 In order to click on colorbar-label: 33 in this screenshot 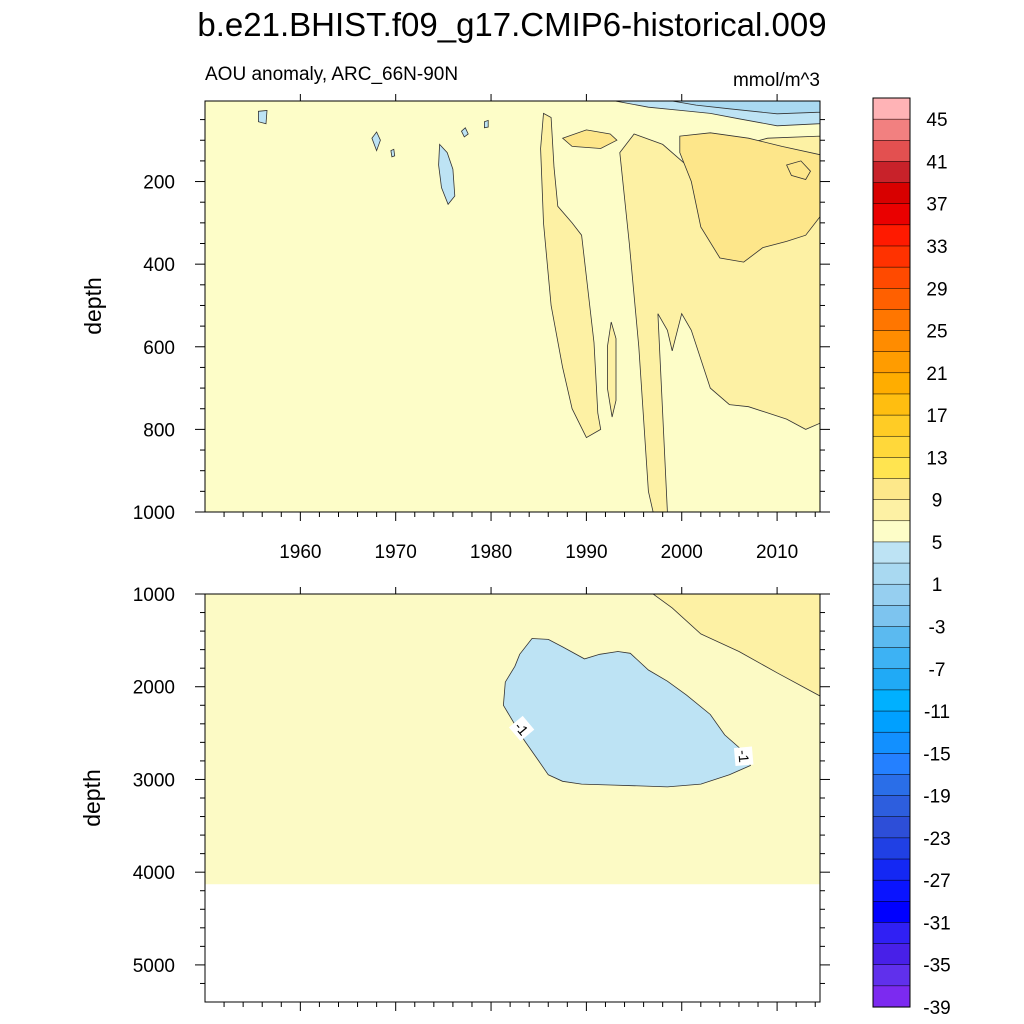, I will do `click(936, 247)`.